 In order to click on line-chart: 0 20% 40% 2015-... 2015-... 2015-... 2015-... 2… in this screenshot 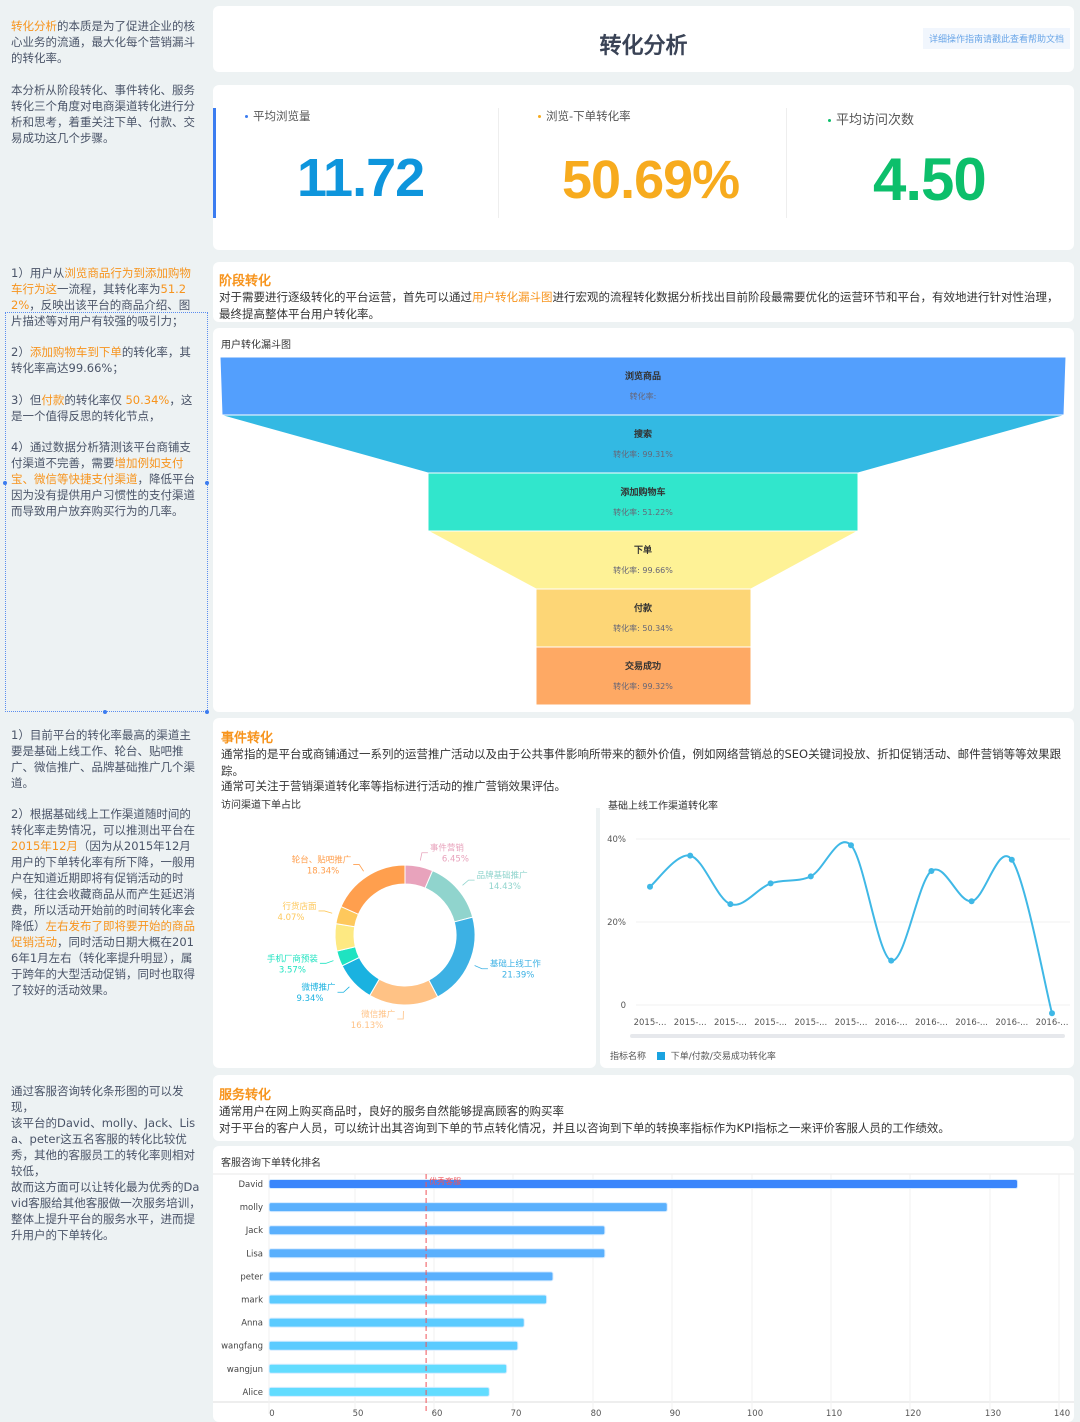, I will do `click(838, 936)`.